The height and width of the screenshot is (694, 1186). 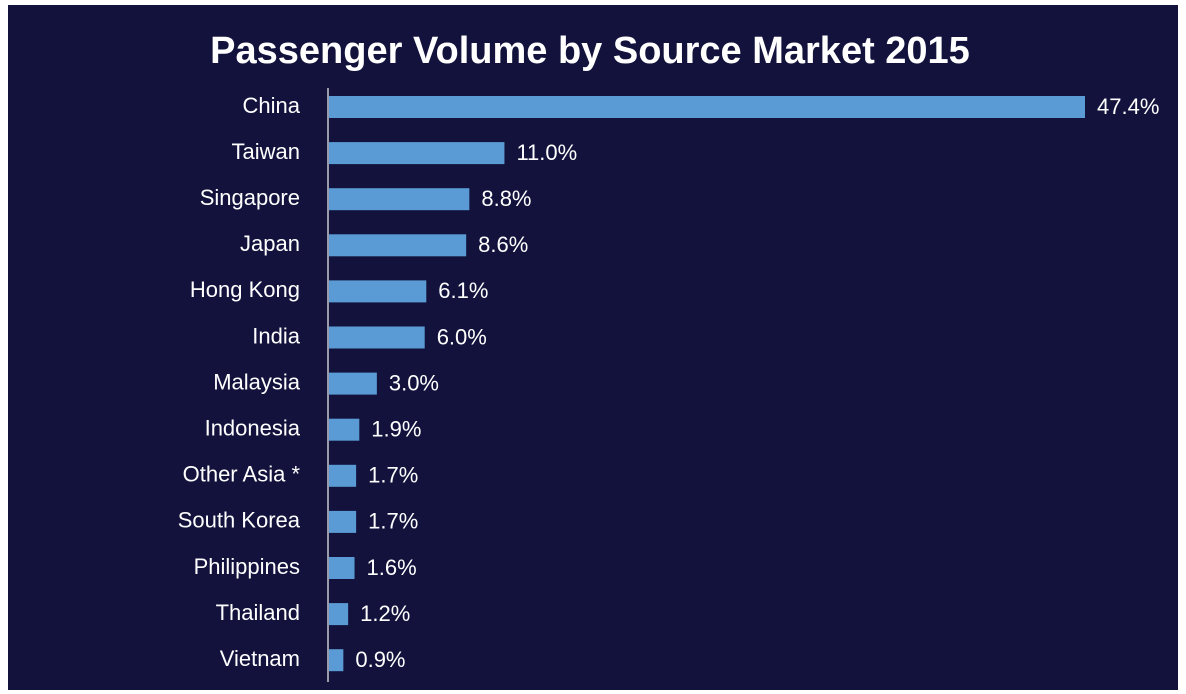 What do you see at coordinates (506, 198) in the screenshot?
I see `value-label: 8.8%` at bounding box center [506, 198].